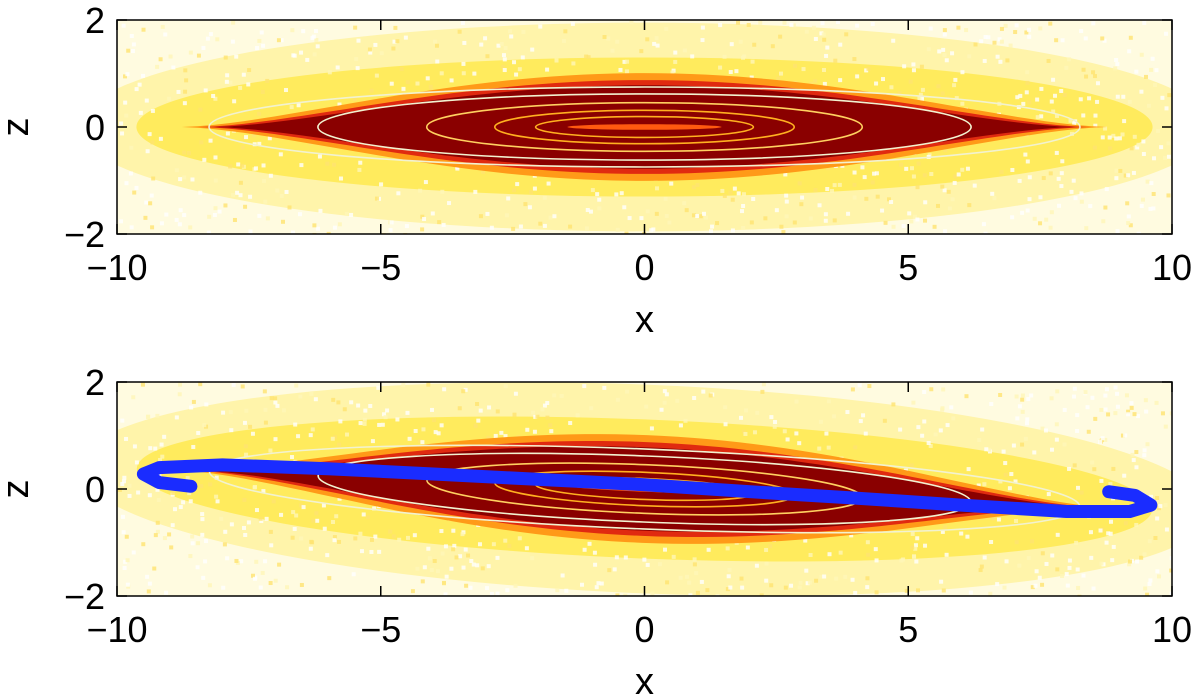 The height and width of the screenshot is (699, 1200). Describe the element at coordinates (647, 488) in the screenshot. I see `orbit-curve` at that location.